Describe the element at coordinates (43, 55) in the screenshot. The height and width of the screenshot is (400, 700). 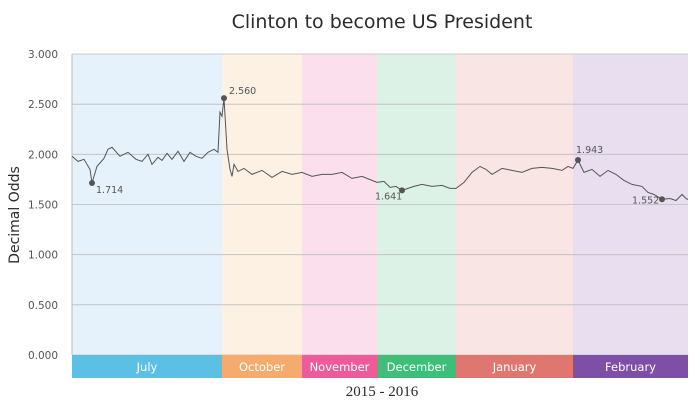
I see `y-tick-label: 3.000` at that location.